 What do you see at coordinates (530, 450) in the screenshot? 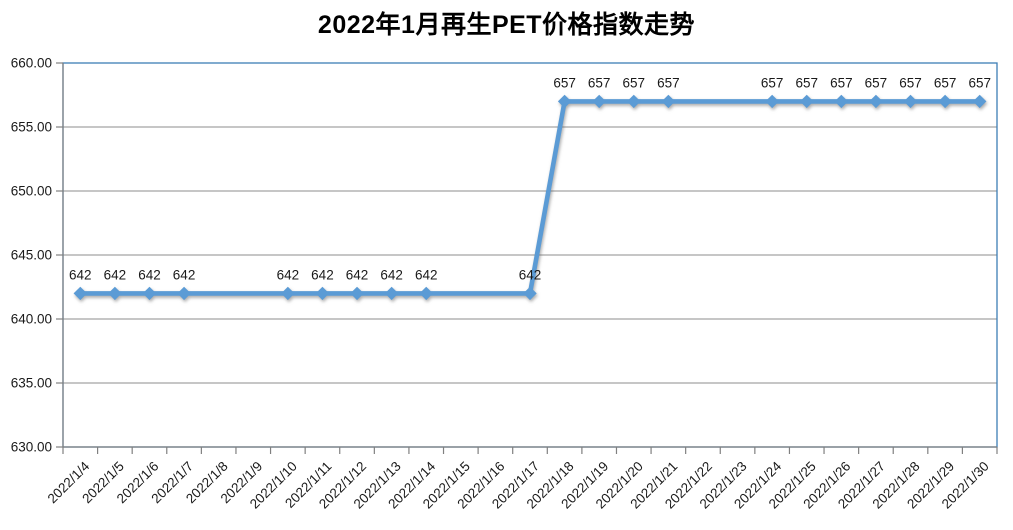
I see `x-axis-ticks` at bounding box center [530, 450].